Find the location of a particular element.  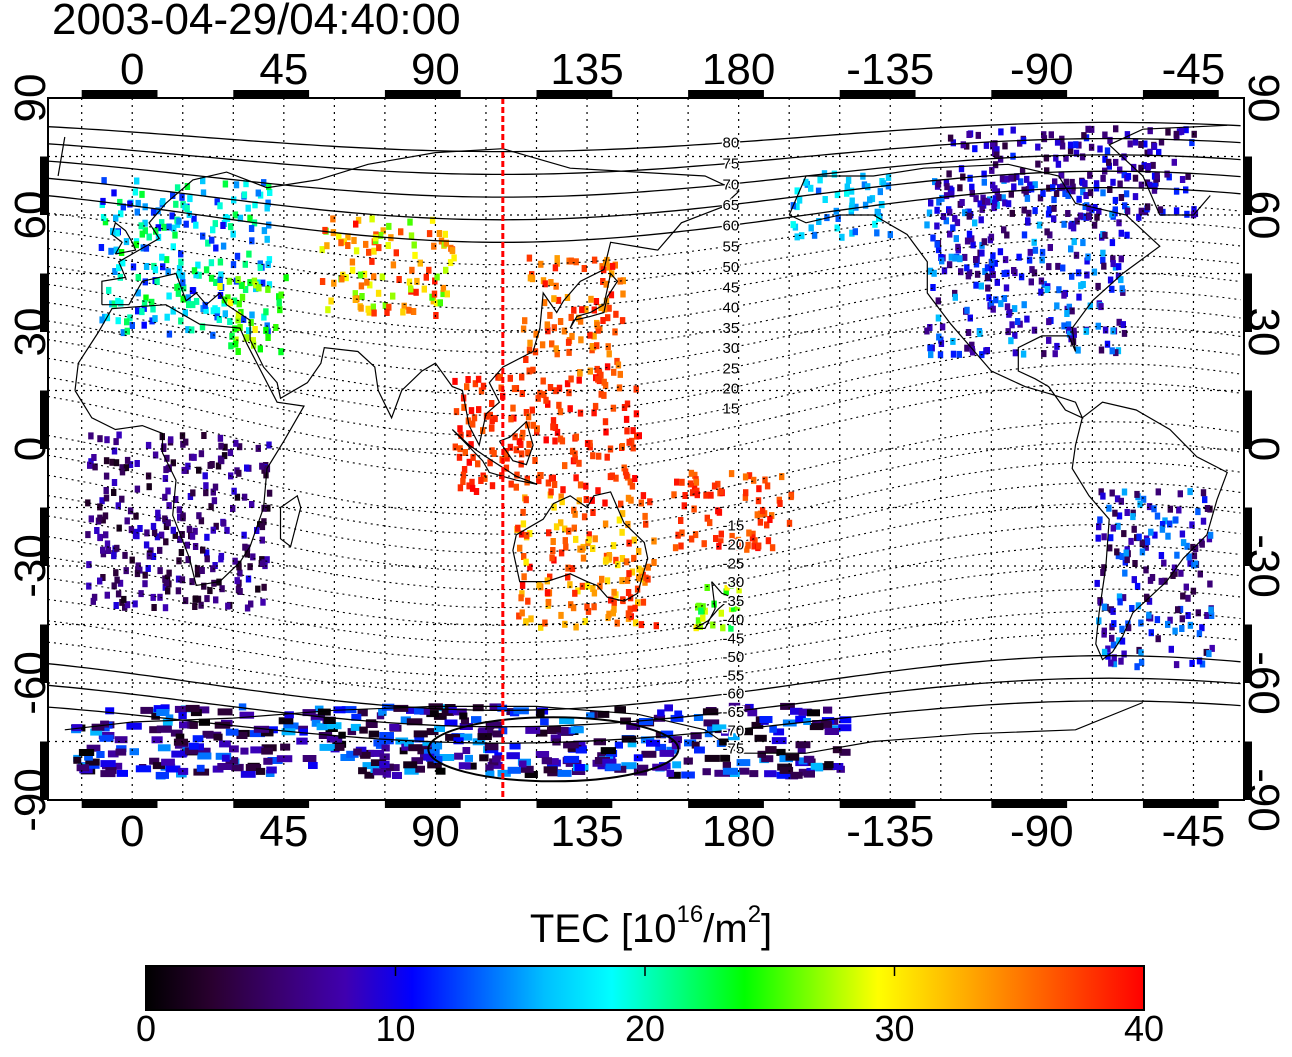

lat-tick-right: 90 is located at coordinates (1263, 98).